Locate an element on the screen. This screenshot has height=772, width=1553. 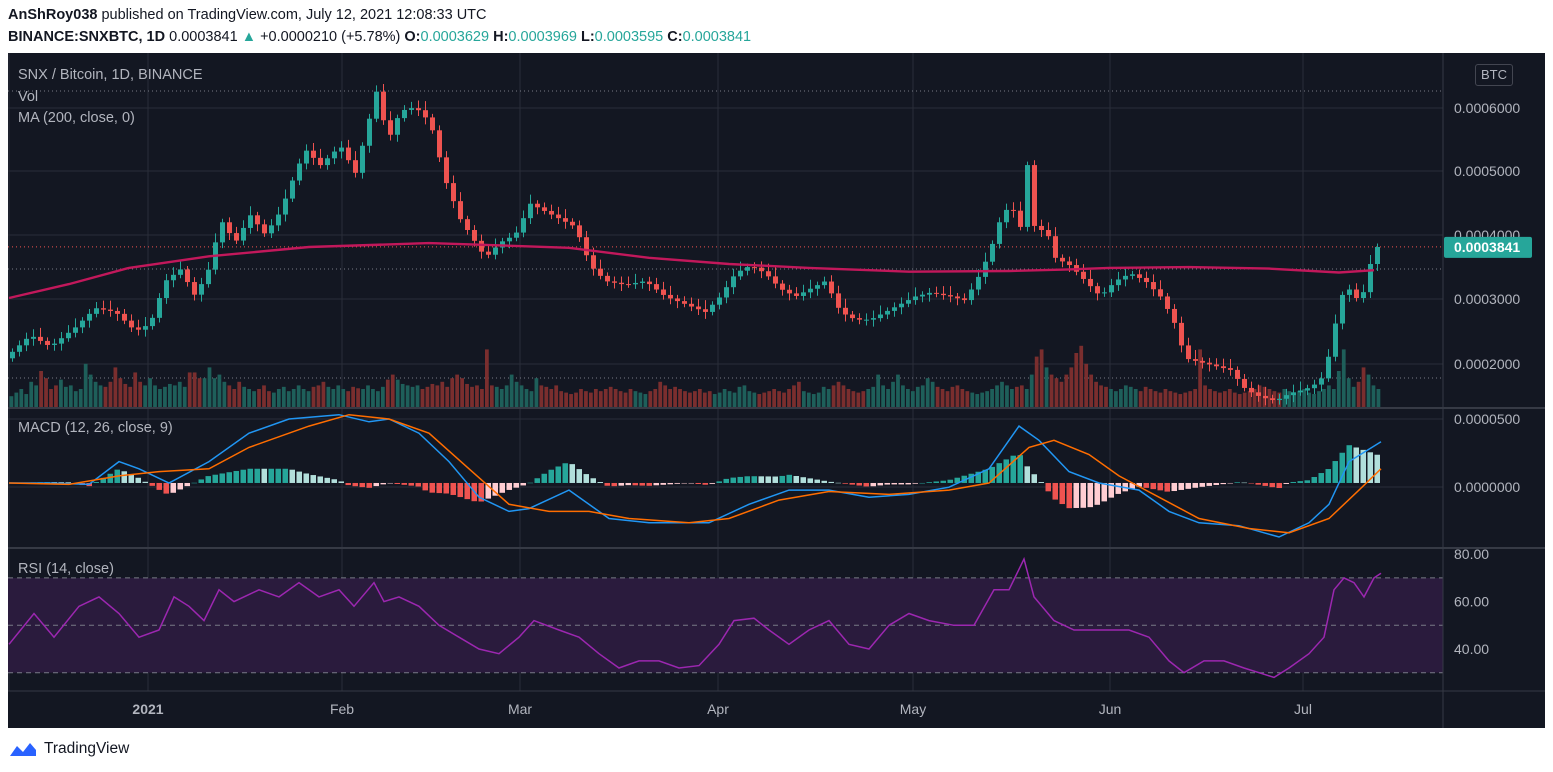
macd-label: MACD (12, 26, close, 9) is located at coordinates (95, 428).